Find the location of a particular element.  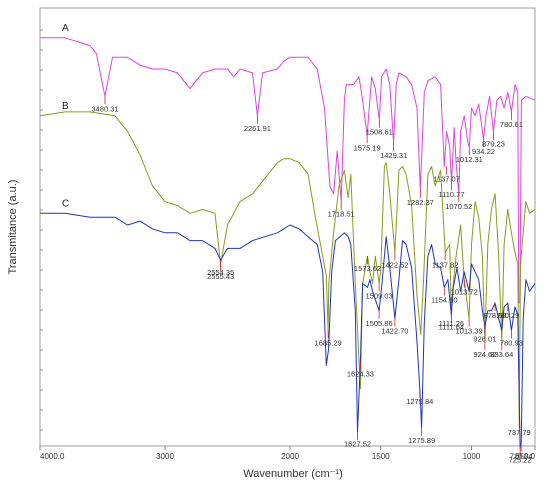

peak-label: 2555.43 is located at coordinates (220, 276).